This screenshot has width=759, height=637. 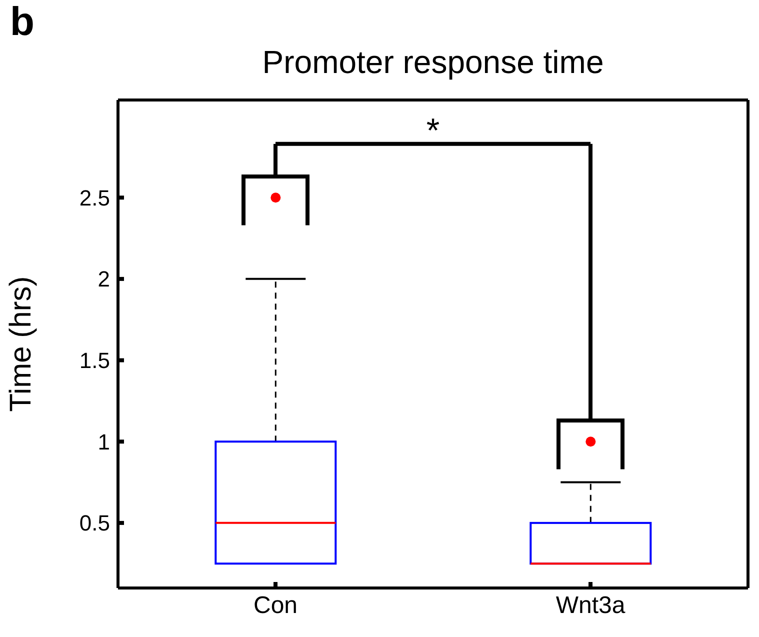 What do you see at coordinates (591, 606) in the screenshot?
I see `x-tick-label: Wnt3a` at bounding box center [591, 606].